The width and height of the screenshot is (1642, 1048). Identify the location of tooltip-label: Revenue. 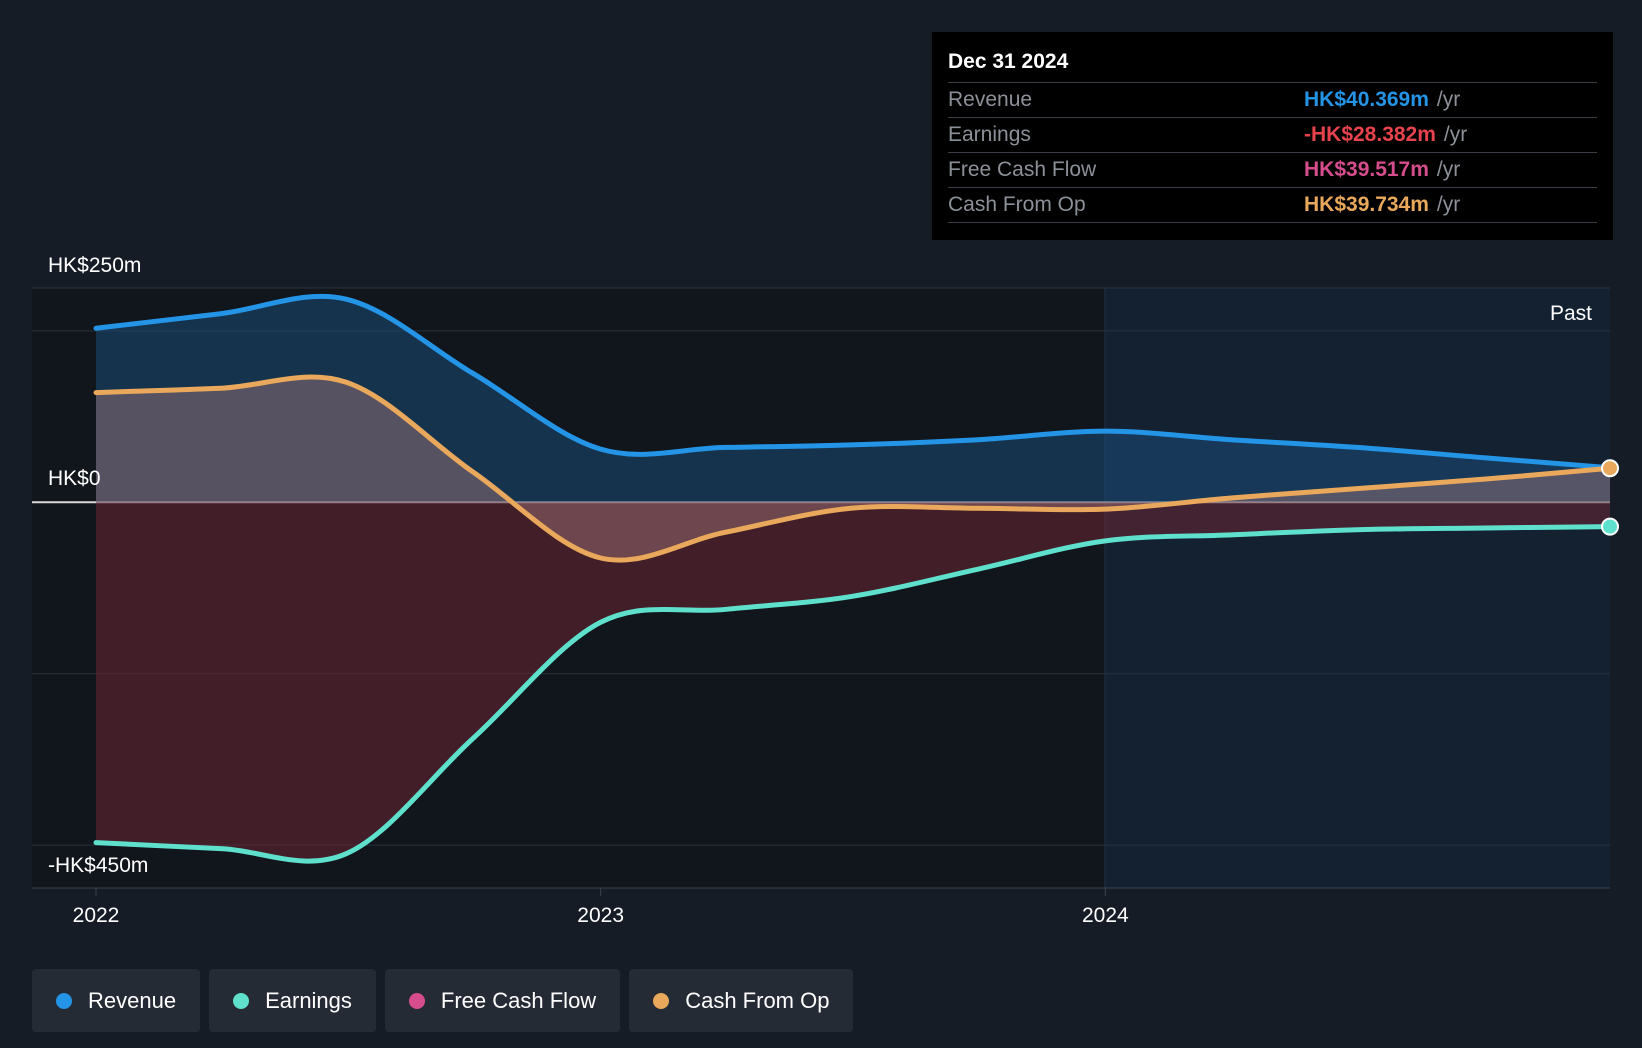
(990, 99).